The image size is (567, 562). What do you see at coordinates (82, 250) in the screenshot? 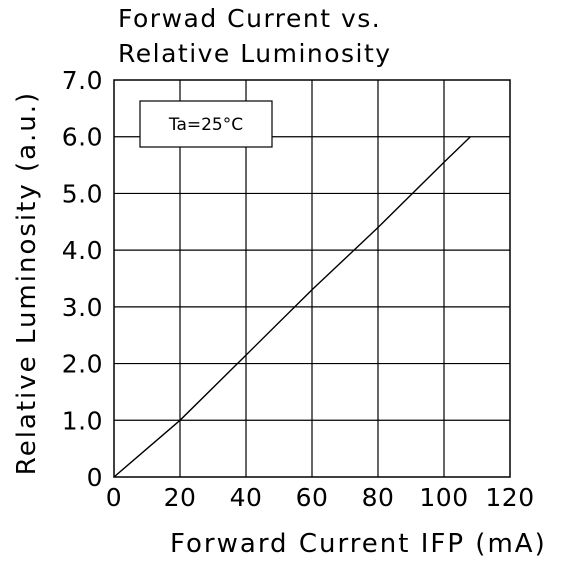
I see `y-tick-label: 4.0` at bounding box center [82, 250].